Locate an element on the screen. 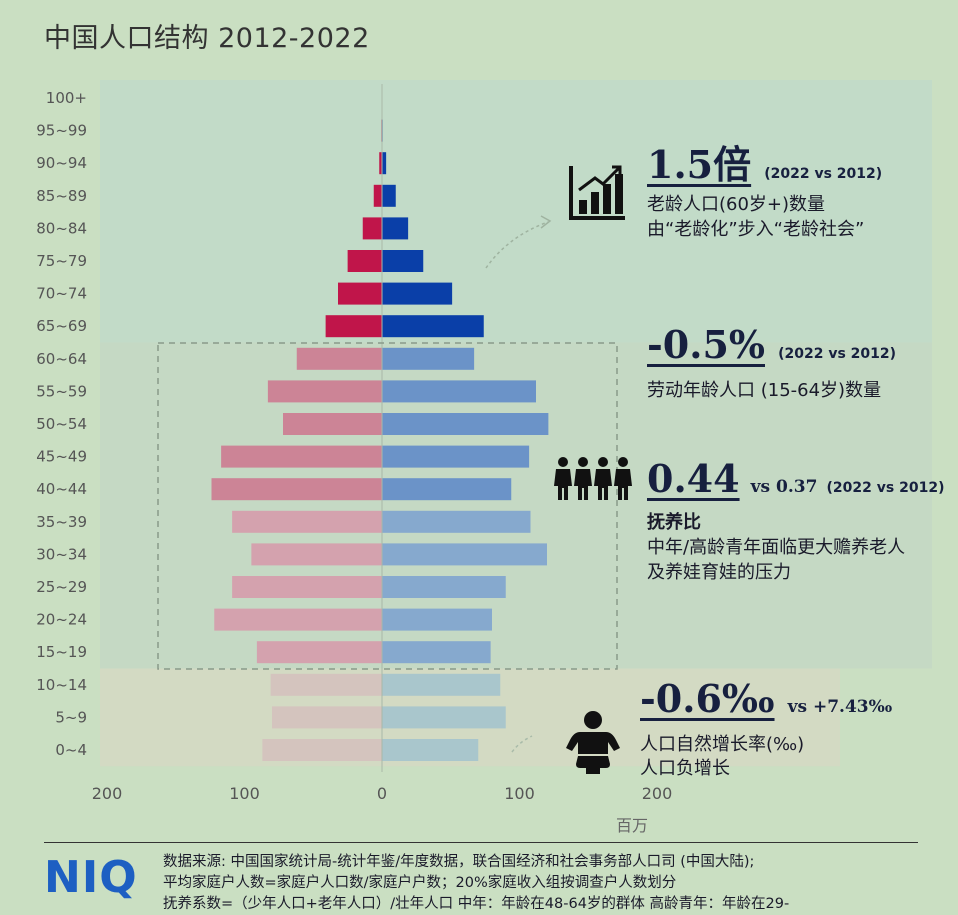 This screenshot has width=958, height=915. bar-female-40~44 is located at coordinates (296, 489).